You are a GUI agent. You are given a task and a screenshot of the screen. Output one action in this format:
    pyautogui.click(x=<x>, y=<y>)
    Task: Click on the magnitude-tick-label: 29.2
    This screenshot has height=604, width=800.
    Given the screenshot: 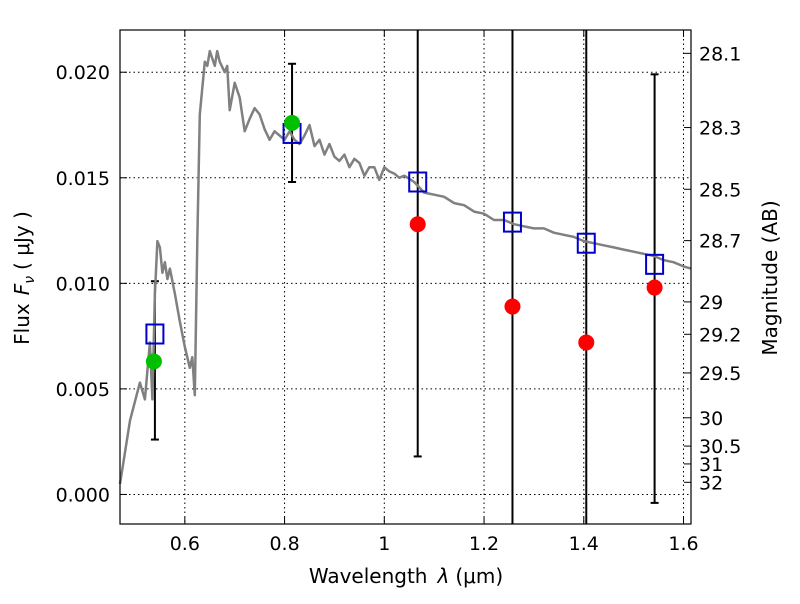 What is the action you would take?
    pyautogui.click(x=720, y=335)
    